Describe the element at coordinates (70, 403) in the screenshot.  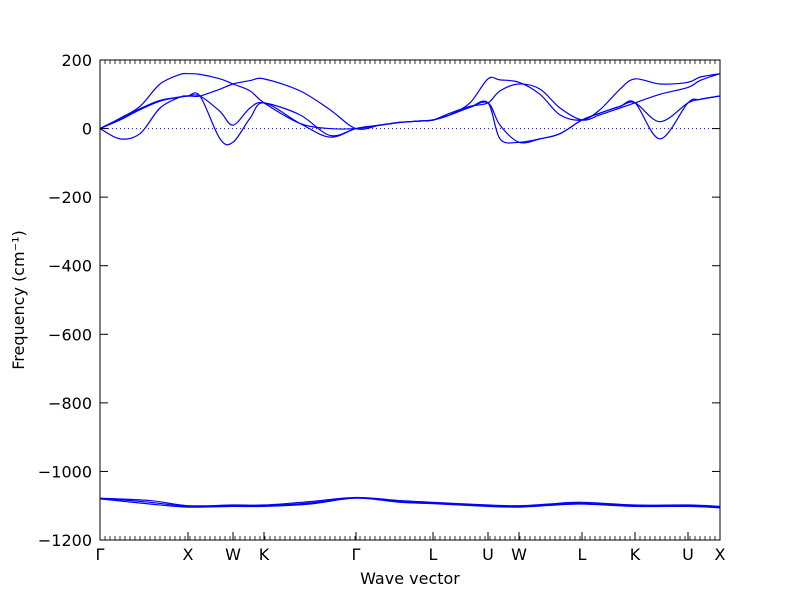
I see `y-tick-label: −800` at that location.